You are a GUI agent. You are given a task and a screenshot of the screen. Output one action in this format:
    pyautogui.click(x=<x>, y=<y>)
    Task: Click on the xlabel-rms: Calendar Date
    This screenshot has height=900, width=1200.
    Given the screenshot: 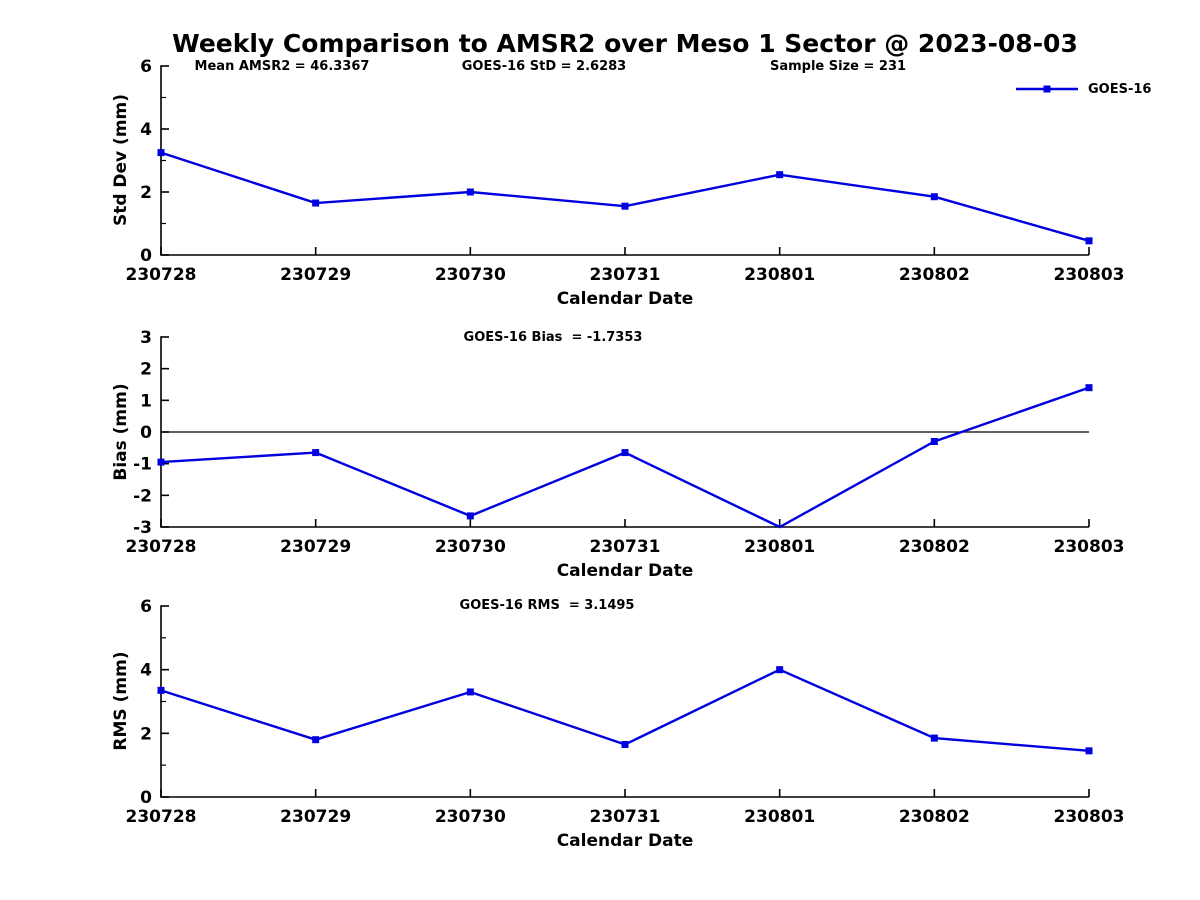 What is the action you would take?
    pyautogui.click(x=625, y=841)
    